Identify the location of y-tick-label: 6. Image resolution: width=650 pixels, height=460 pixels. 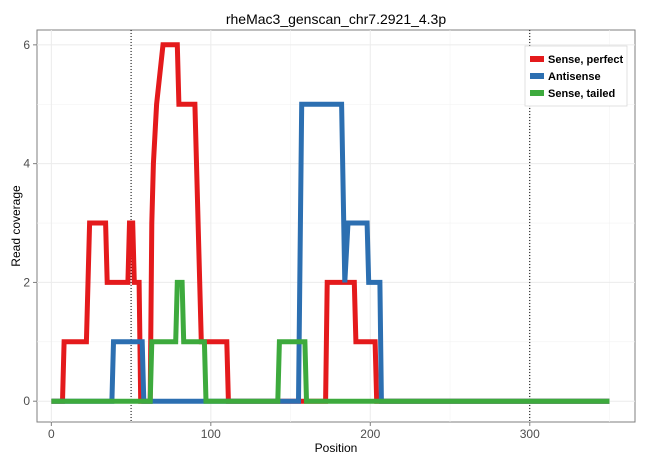
(26, 45).